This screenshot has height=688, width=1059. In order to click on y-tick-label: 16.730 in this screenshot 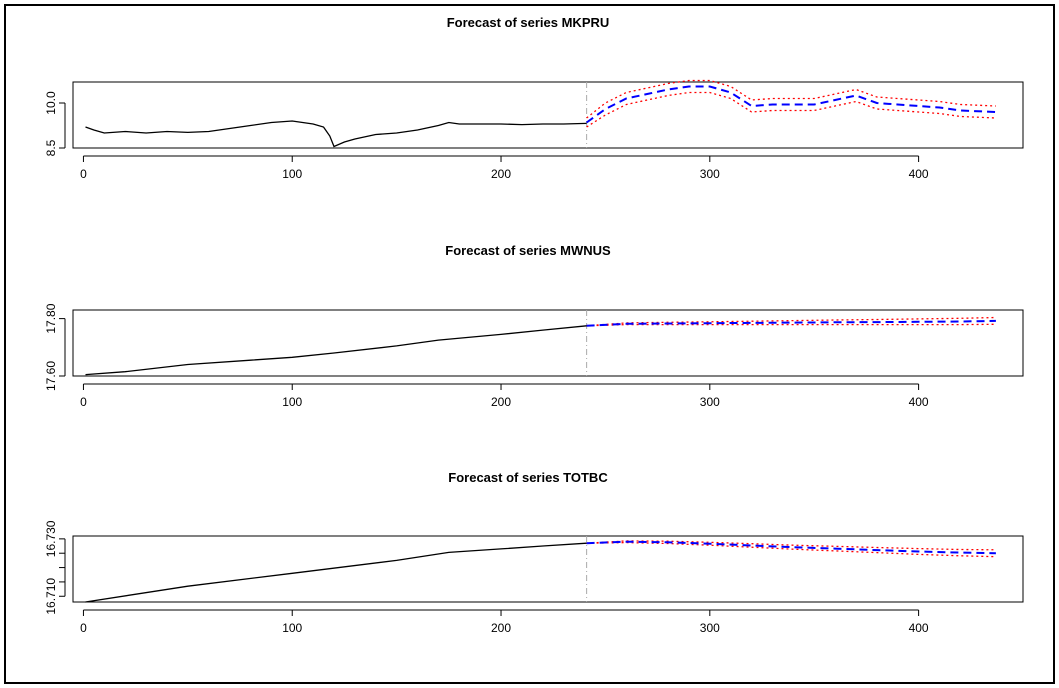, I will do `click(51, 538)`.